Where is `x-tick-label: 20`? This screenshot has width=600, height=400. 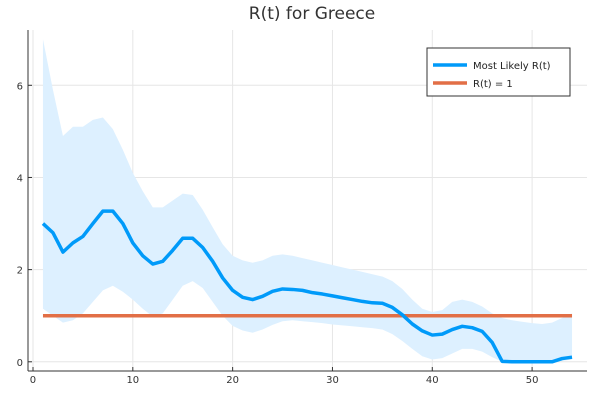 x-tick-label: 20 is located at coordinates (232, 380).